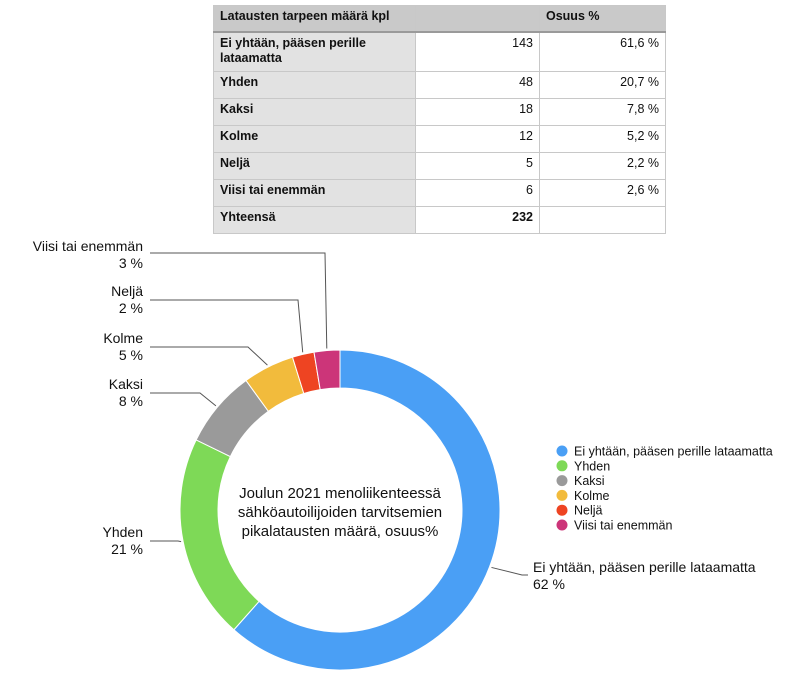 This screenshot has height=687, width=800. I want to click on callout-category-label: Kolme, so click(123, 338).